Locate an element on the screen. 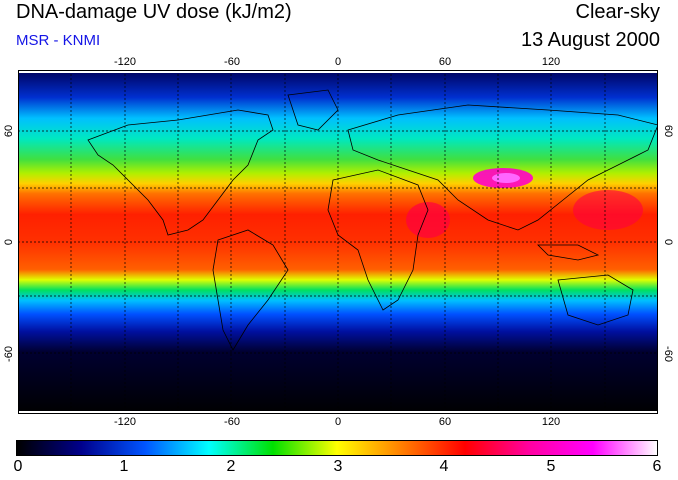 The image size is (678, 480). arabia-hotspot is located at coordinates (428, 220).